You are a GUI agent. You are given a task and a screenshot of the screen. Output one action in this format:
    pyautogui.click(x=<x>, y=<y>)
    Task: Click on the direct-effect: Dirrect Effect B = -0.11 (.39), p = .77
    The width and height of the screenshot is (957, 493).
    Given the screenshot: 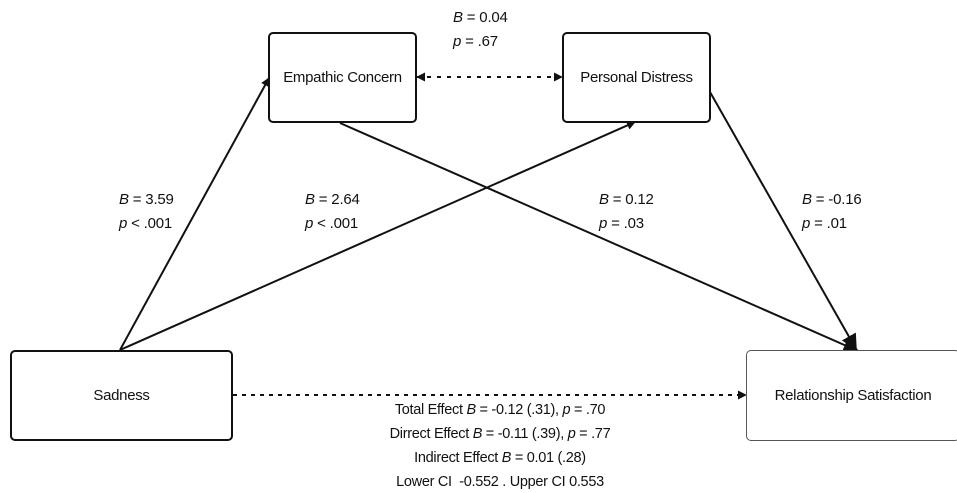 What is the action you would take?
    pyautogui.click(x=500, y=434)
    